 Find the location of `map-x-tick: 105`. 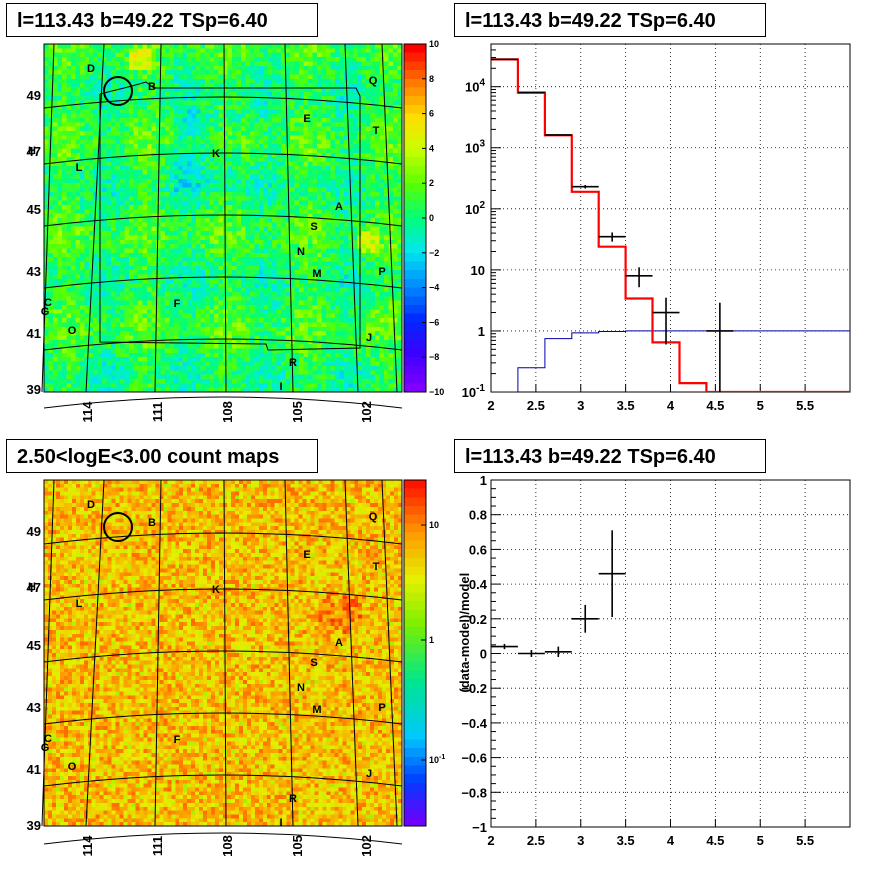

map-x-tick: 105 is located at coordinates (297, 412).